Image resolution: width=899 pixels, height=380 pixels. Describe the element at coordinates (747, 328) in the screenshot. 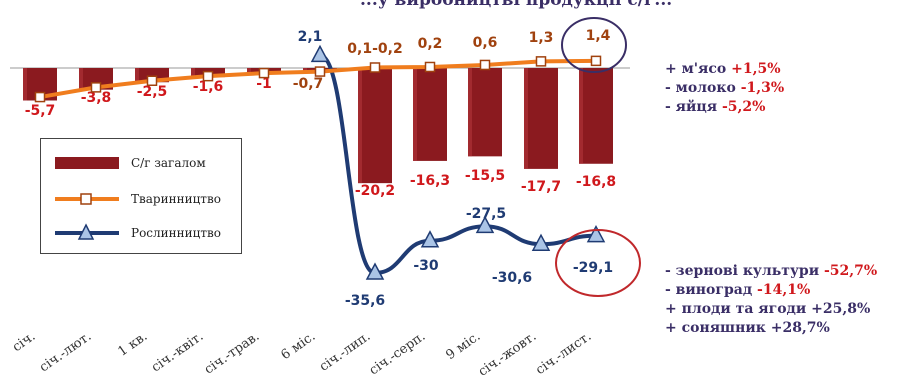

I see `note-sunflower: + соняшник +28,7%` at that location.